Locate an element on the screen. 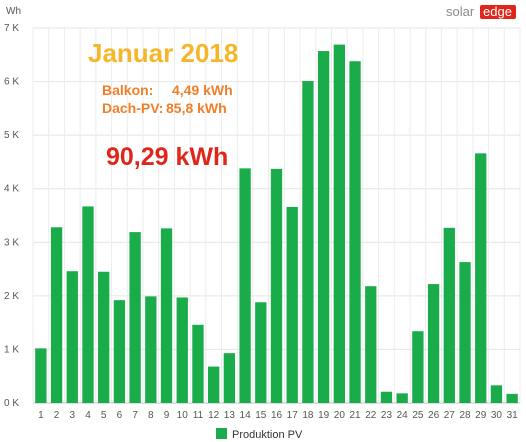  logo-text-edge: edge is located at coordinates (497, 11).